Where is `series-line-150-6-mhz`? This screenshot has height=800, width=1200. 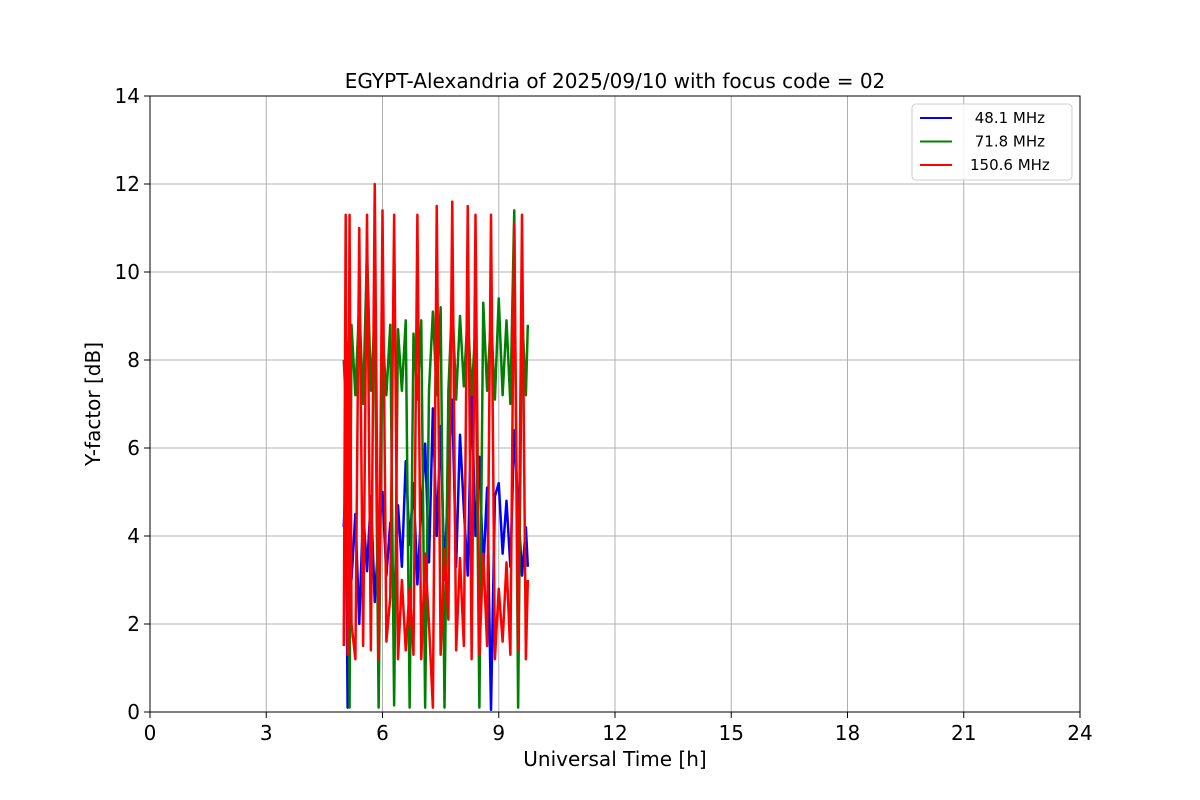 series-line-150-6-mhz is located at coordinates (436, 445).